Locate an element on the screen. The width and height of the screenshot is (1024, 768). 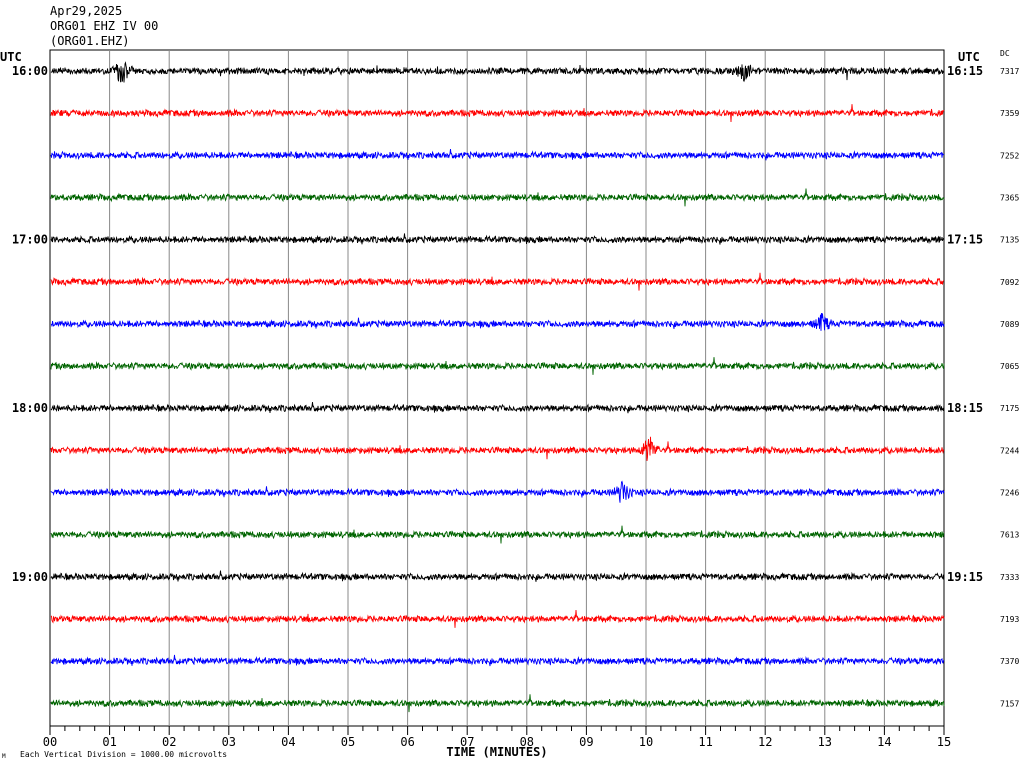
dc-value-row-6: 7089 is located at coordinates (1009, 324).